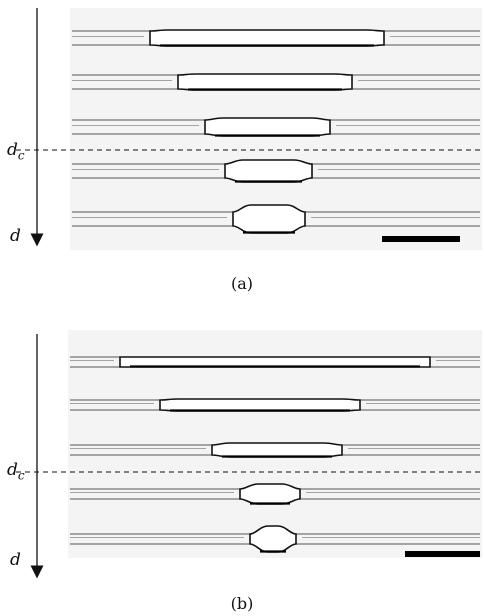 The image size is (484, 616). Describe the element at coordinates (421, 239) in the screenshot. I see `panel-a-scale-bar` at that location.